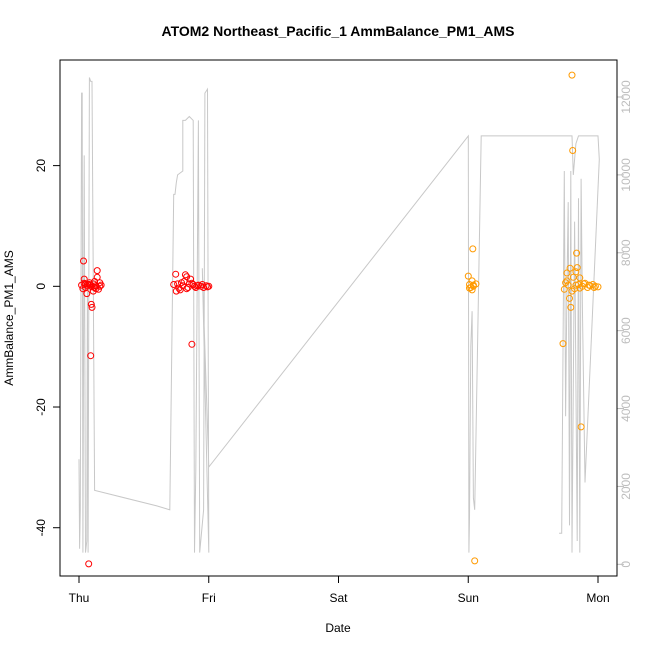 The width and height of the screenshot is (650, 650). What do you see at coordinates (338, 628) in the screenshot?
I see `x-axis-label: Date` at bounding box center [338, 628].